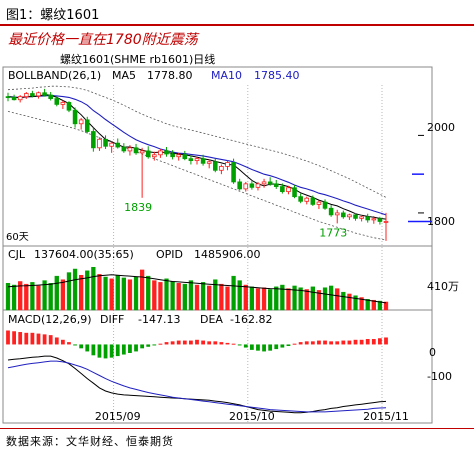 The height and width of the screenshot is (453, 474). Describe the element at coordinates (277, 75) in the screenshot. I see `ma10-value: 1785.40` at that location.